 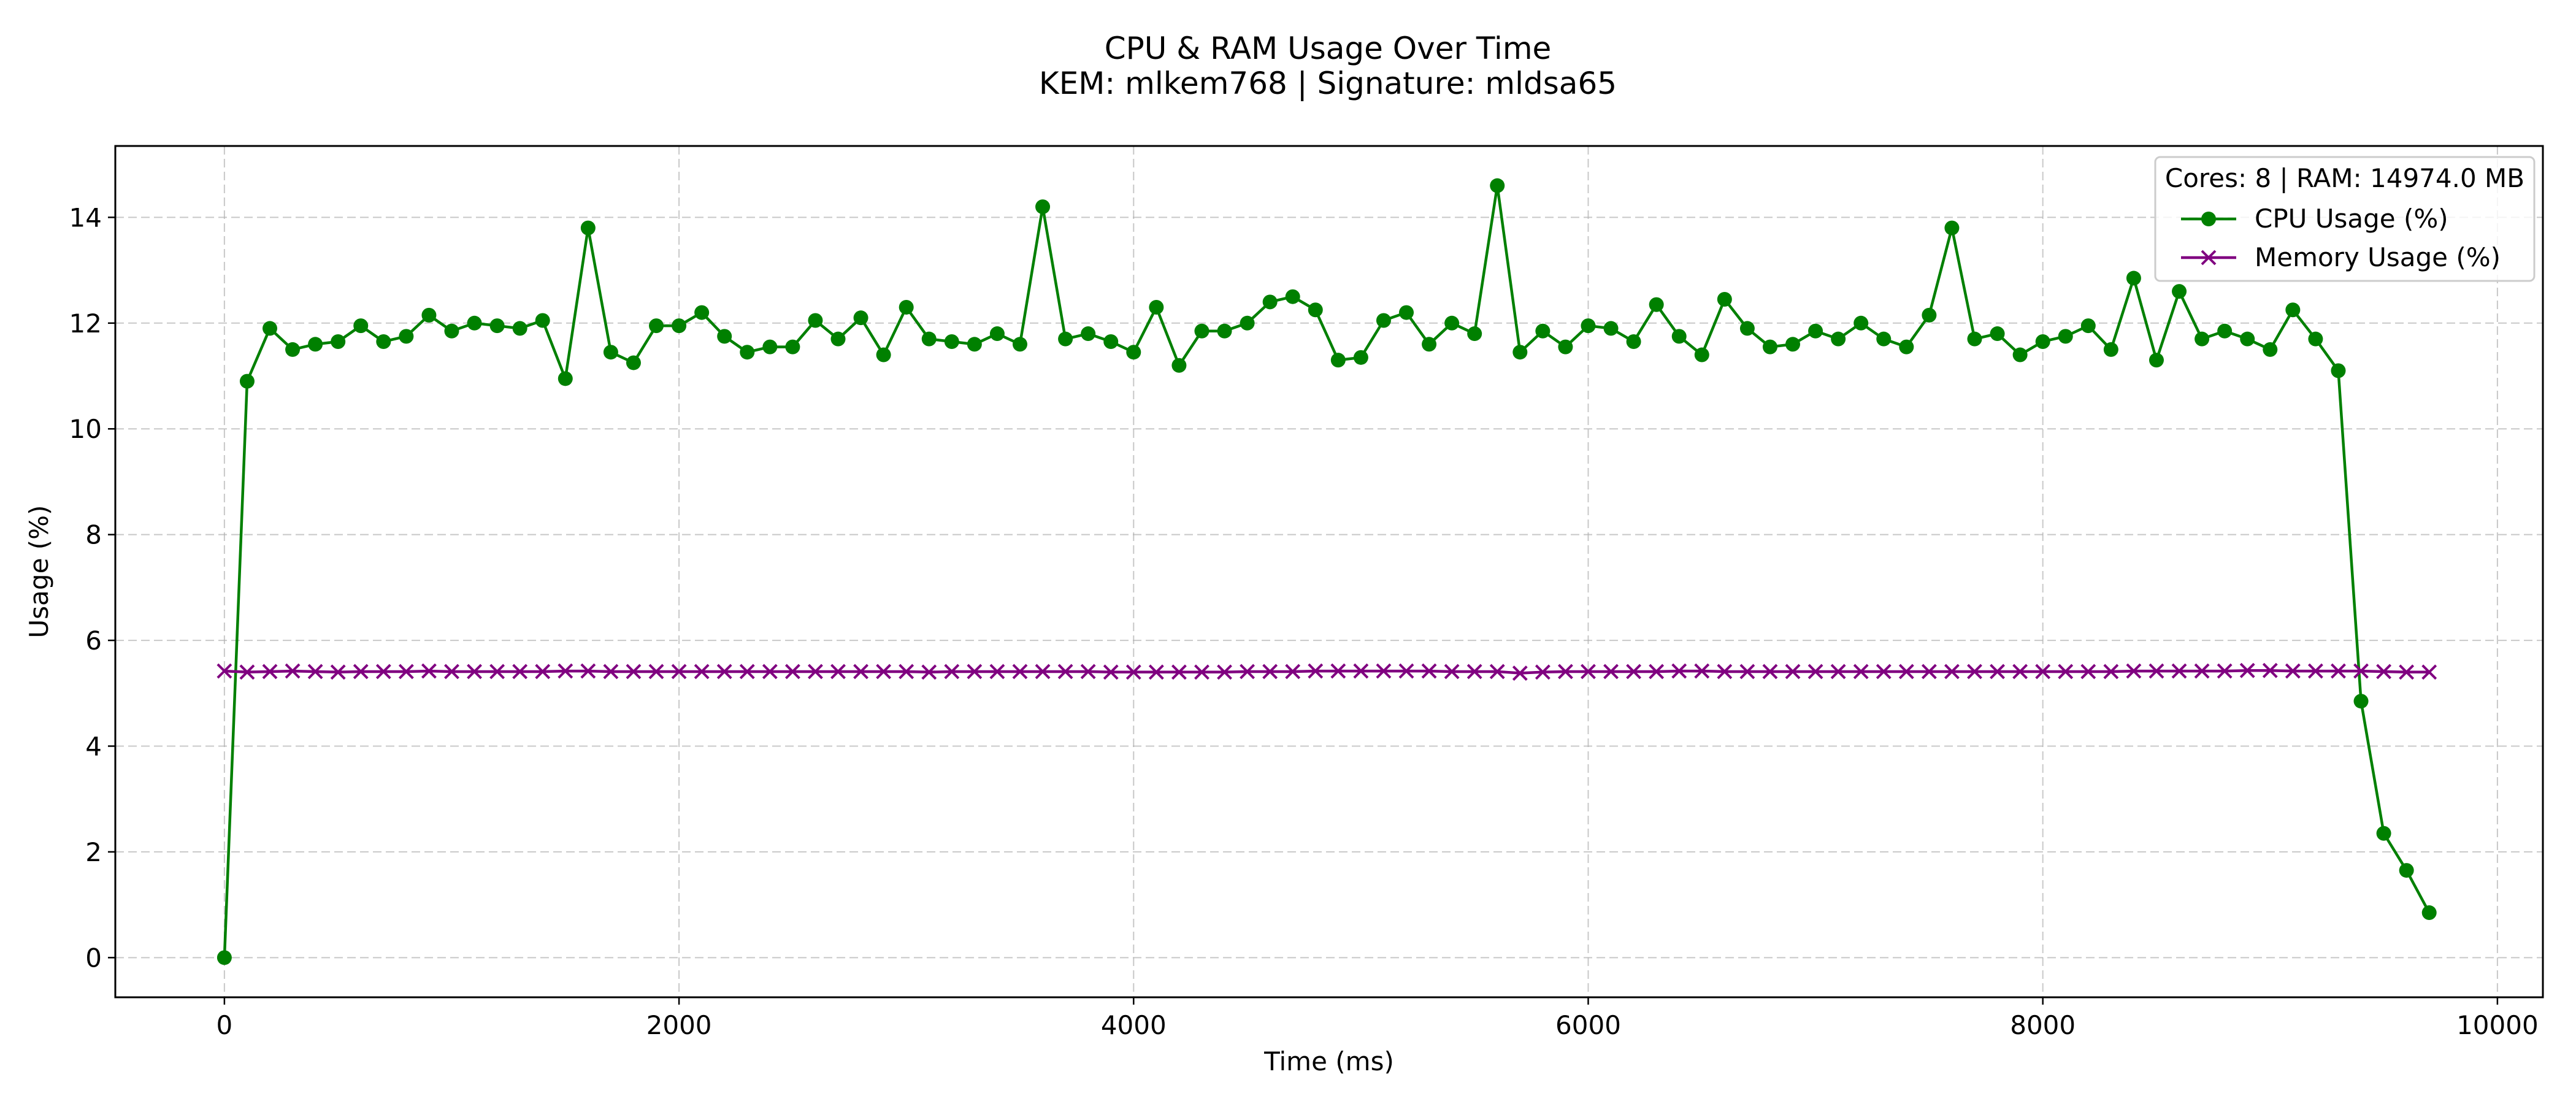 I want to click on x-axis-label: Time (ms), so click(x=1328, y=1061).